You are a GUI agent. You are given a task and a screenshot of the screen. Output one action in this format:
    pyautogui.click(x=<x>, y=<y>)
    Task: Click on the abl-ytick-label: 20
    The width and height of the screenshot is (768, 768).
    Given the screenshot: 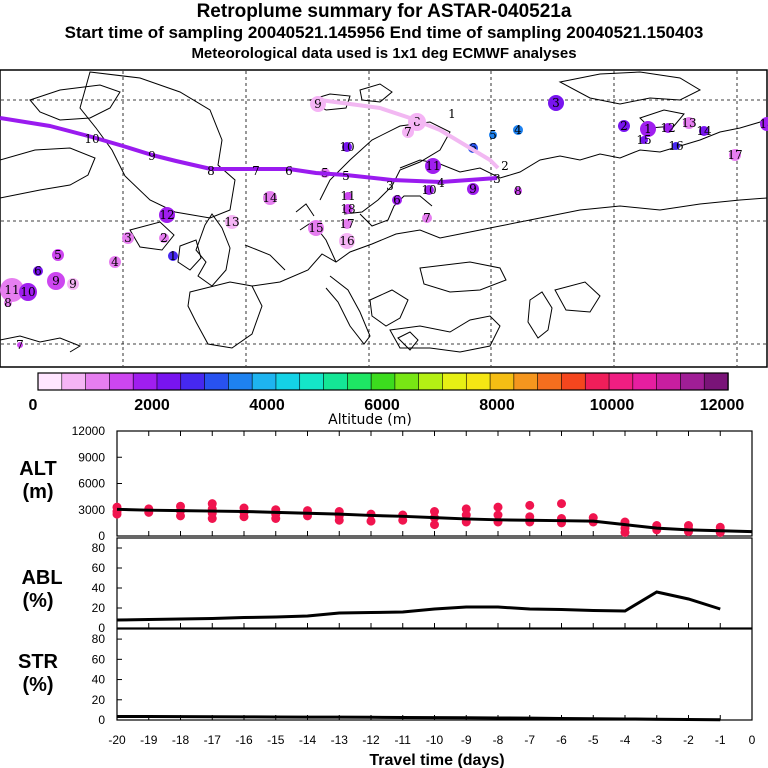 What is the action you would take?
    pyautogui.click(x=99, y=608)
    